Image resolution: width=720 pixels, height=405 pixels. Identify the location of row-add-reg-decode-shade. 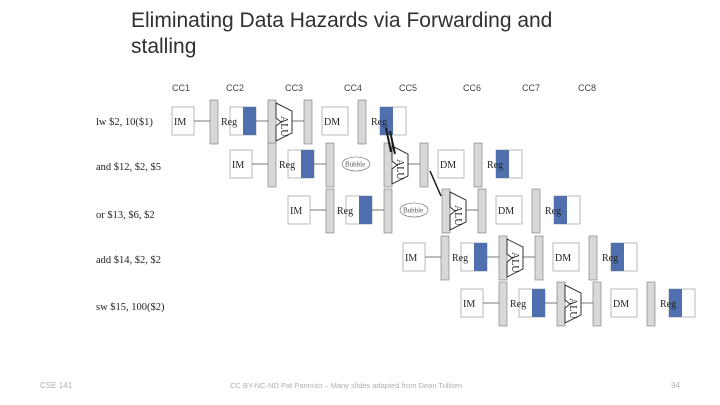
(480, 257).